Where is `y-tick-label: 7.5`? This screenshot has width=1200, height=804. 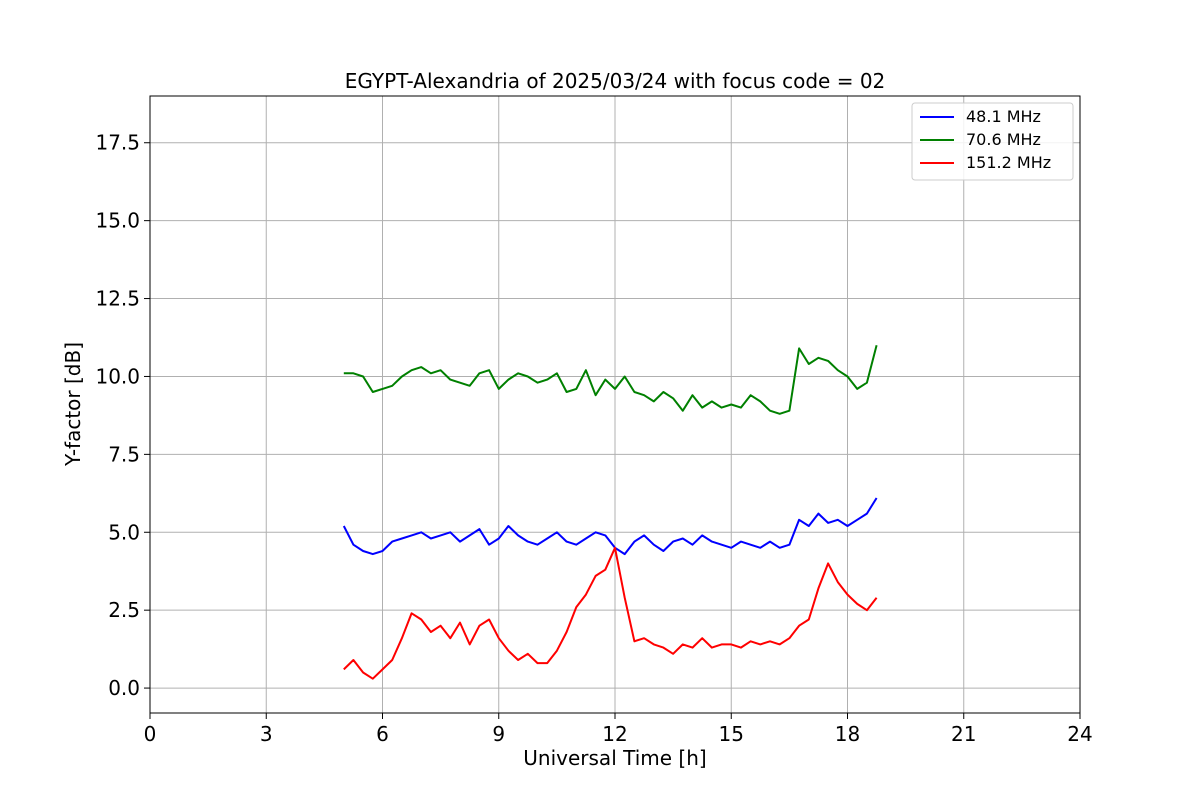 y-tick-label: 7.5 is located at coordinates (124, 454).